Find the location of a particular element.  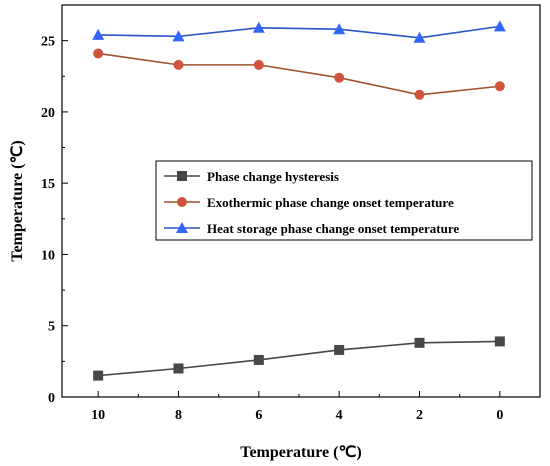

legend-label: Phase change hysteresis is located at coordinates (273, 176).